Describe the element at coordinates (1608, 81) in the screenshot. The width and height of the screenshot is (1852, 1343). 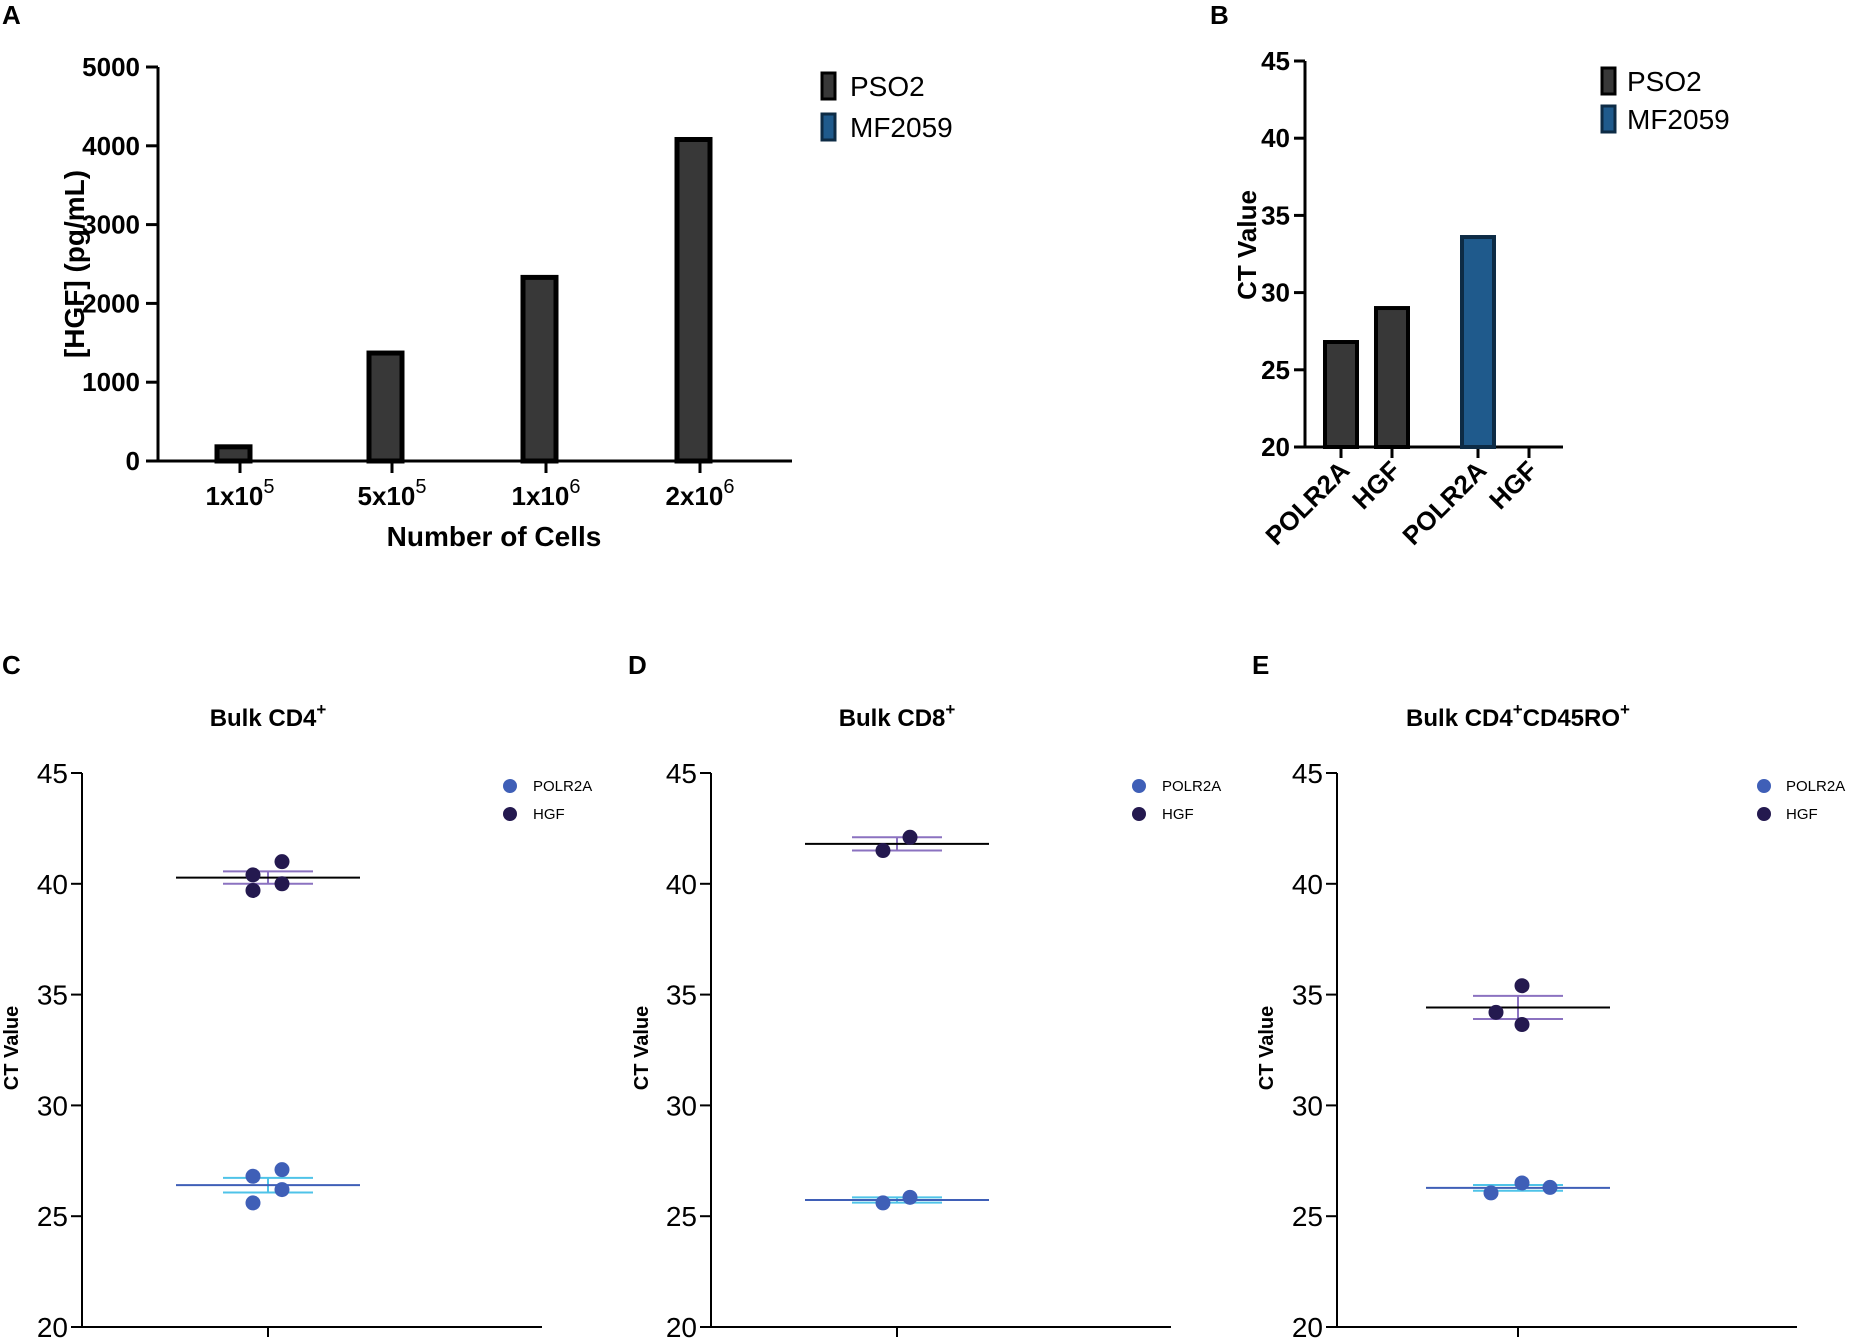
I see `legend-swatch-pso2-b` at that location.